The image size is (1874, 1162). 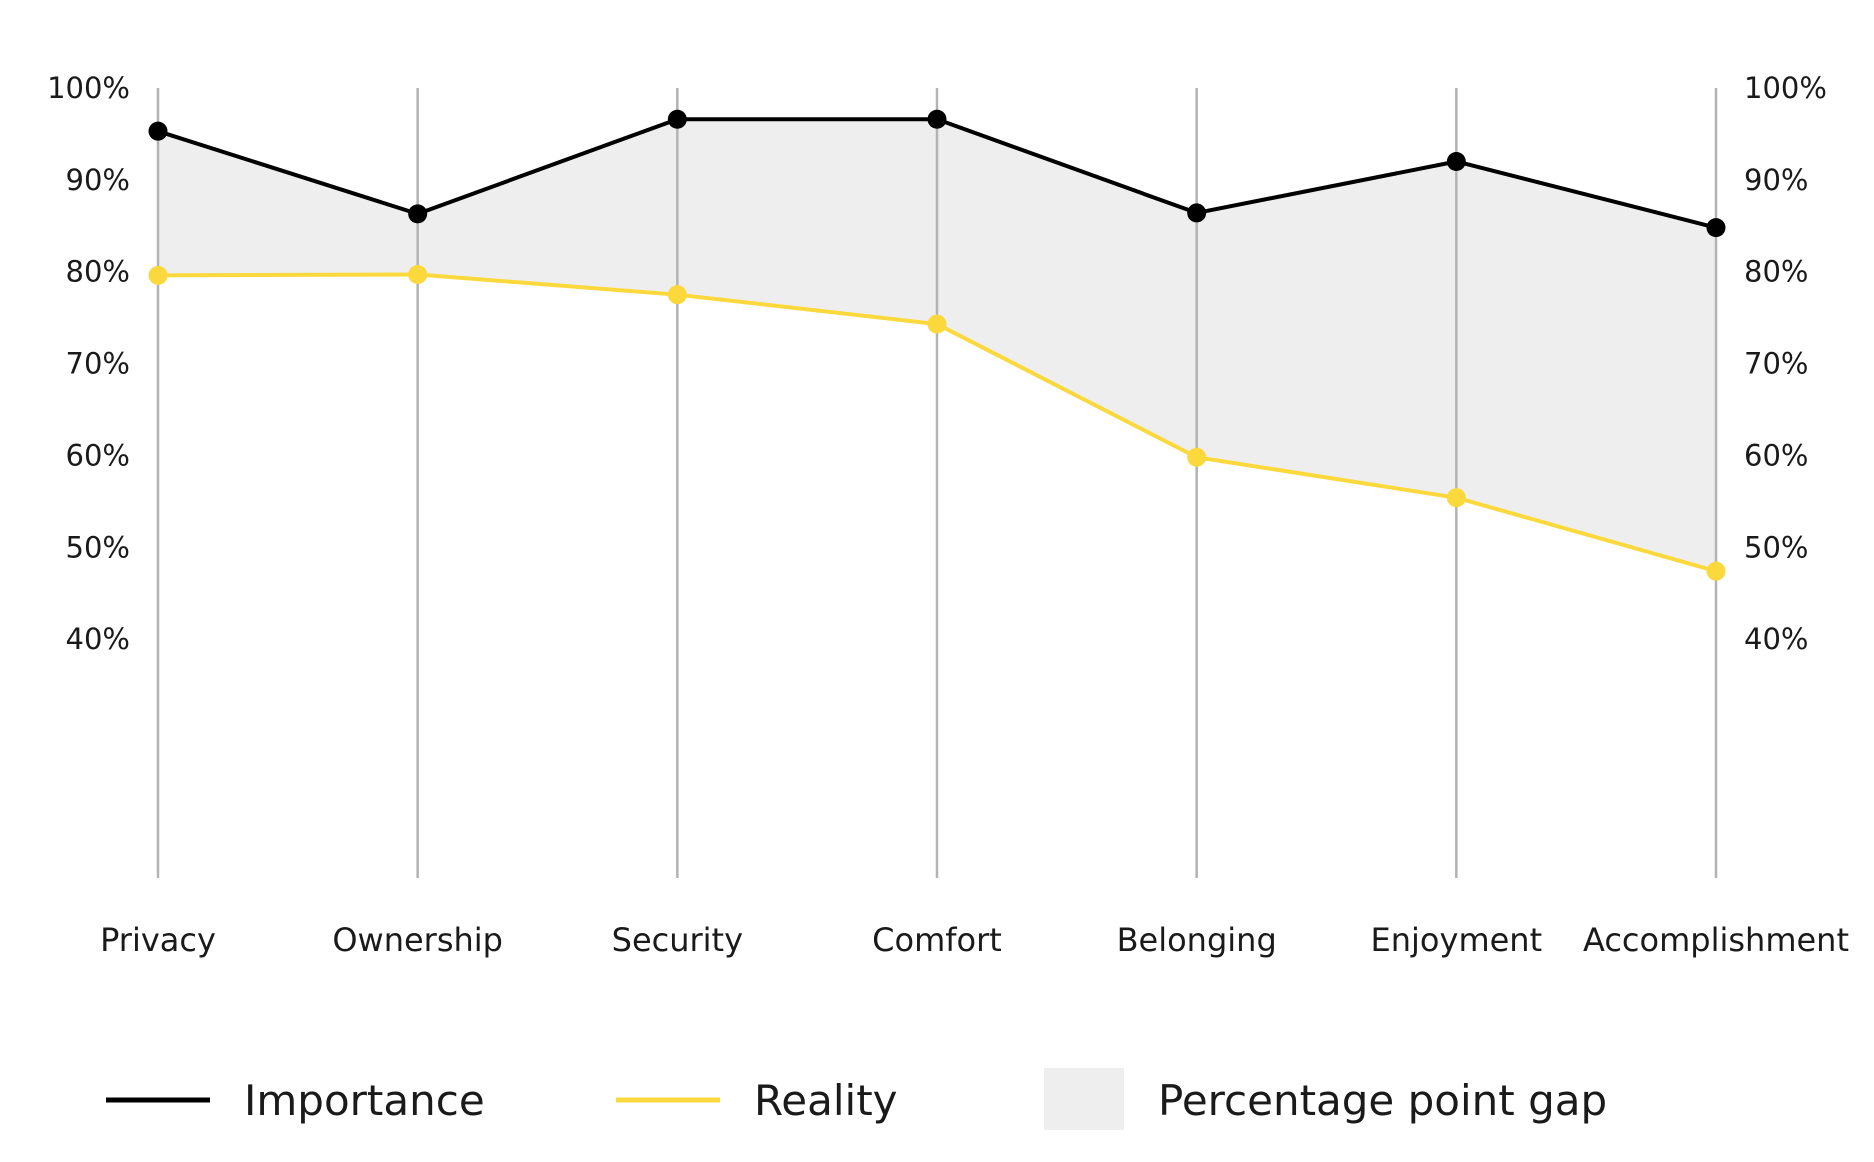 I want to click on x-label-comfort: Comfort, so click(x=937, y=940).